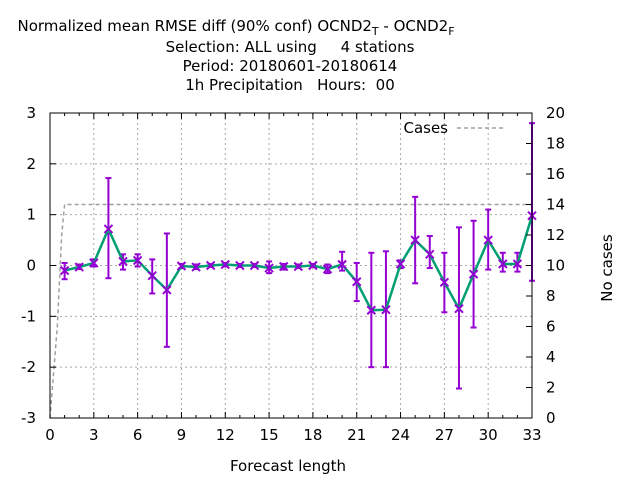  I want to click on x-tick-label: 27, so click(444, 435).